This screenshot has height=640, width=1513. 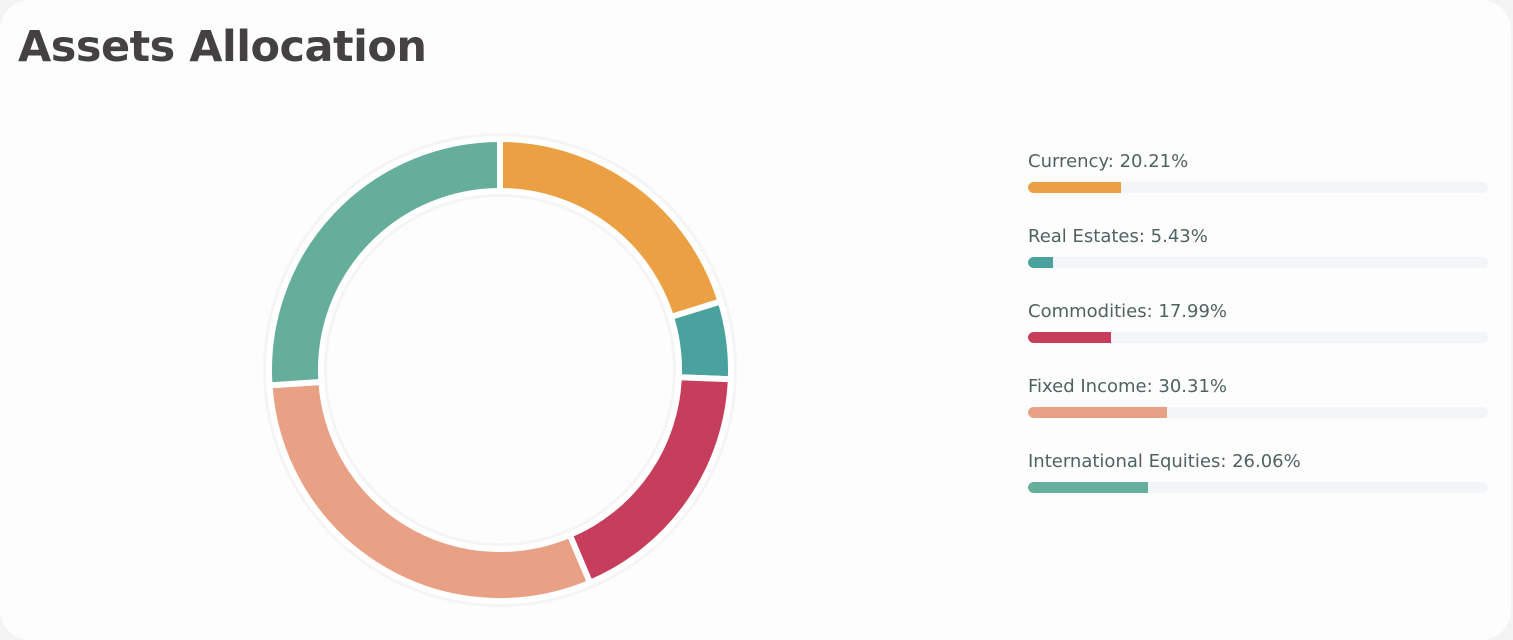 I want to click on legend-item-currency: Currency: 20.21%, so click(x=1258, y=187).